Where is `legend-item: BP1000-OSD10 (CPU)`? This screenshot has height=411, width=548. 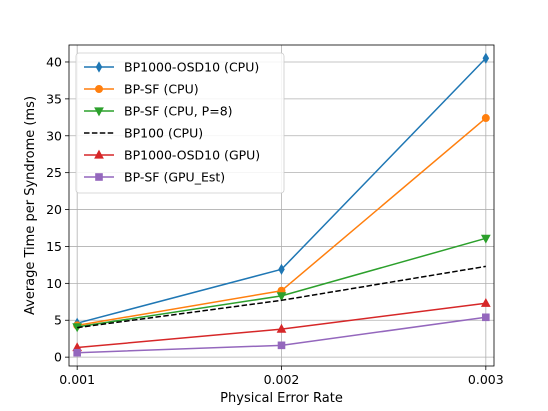
legend-item: BP1000-OSD10 (CPU) is located at coordinates (171, 67).